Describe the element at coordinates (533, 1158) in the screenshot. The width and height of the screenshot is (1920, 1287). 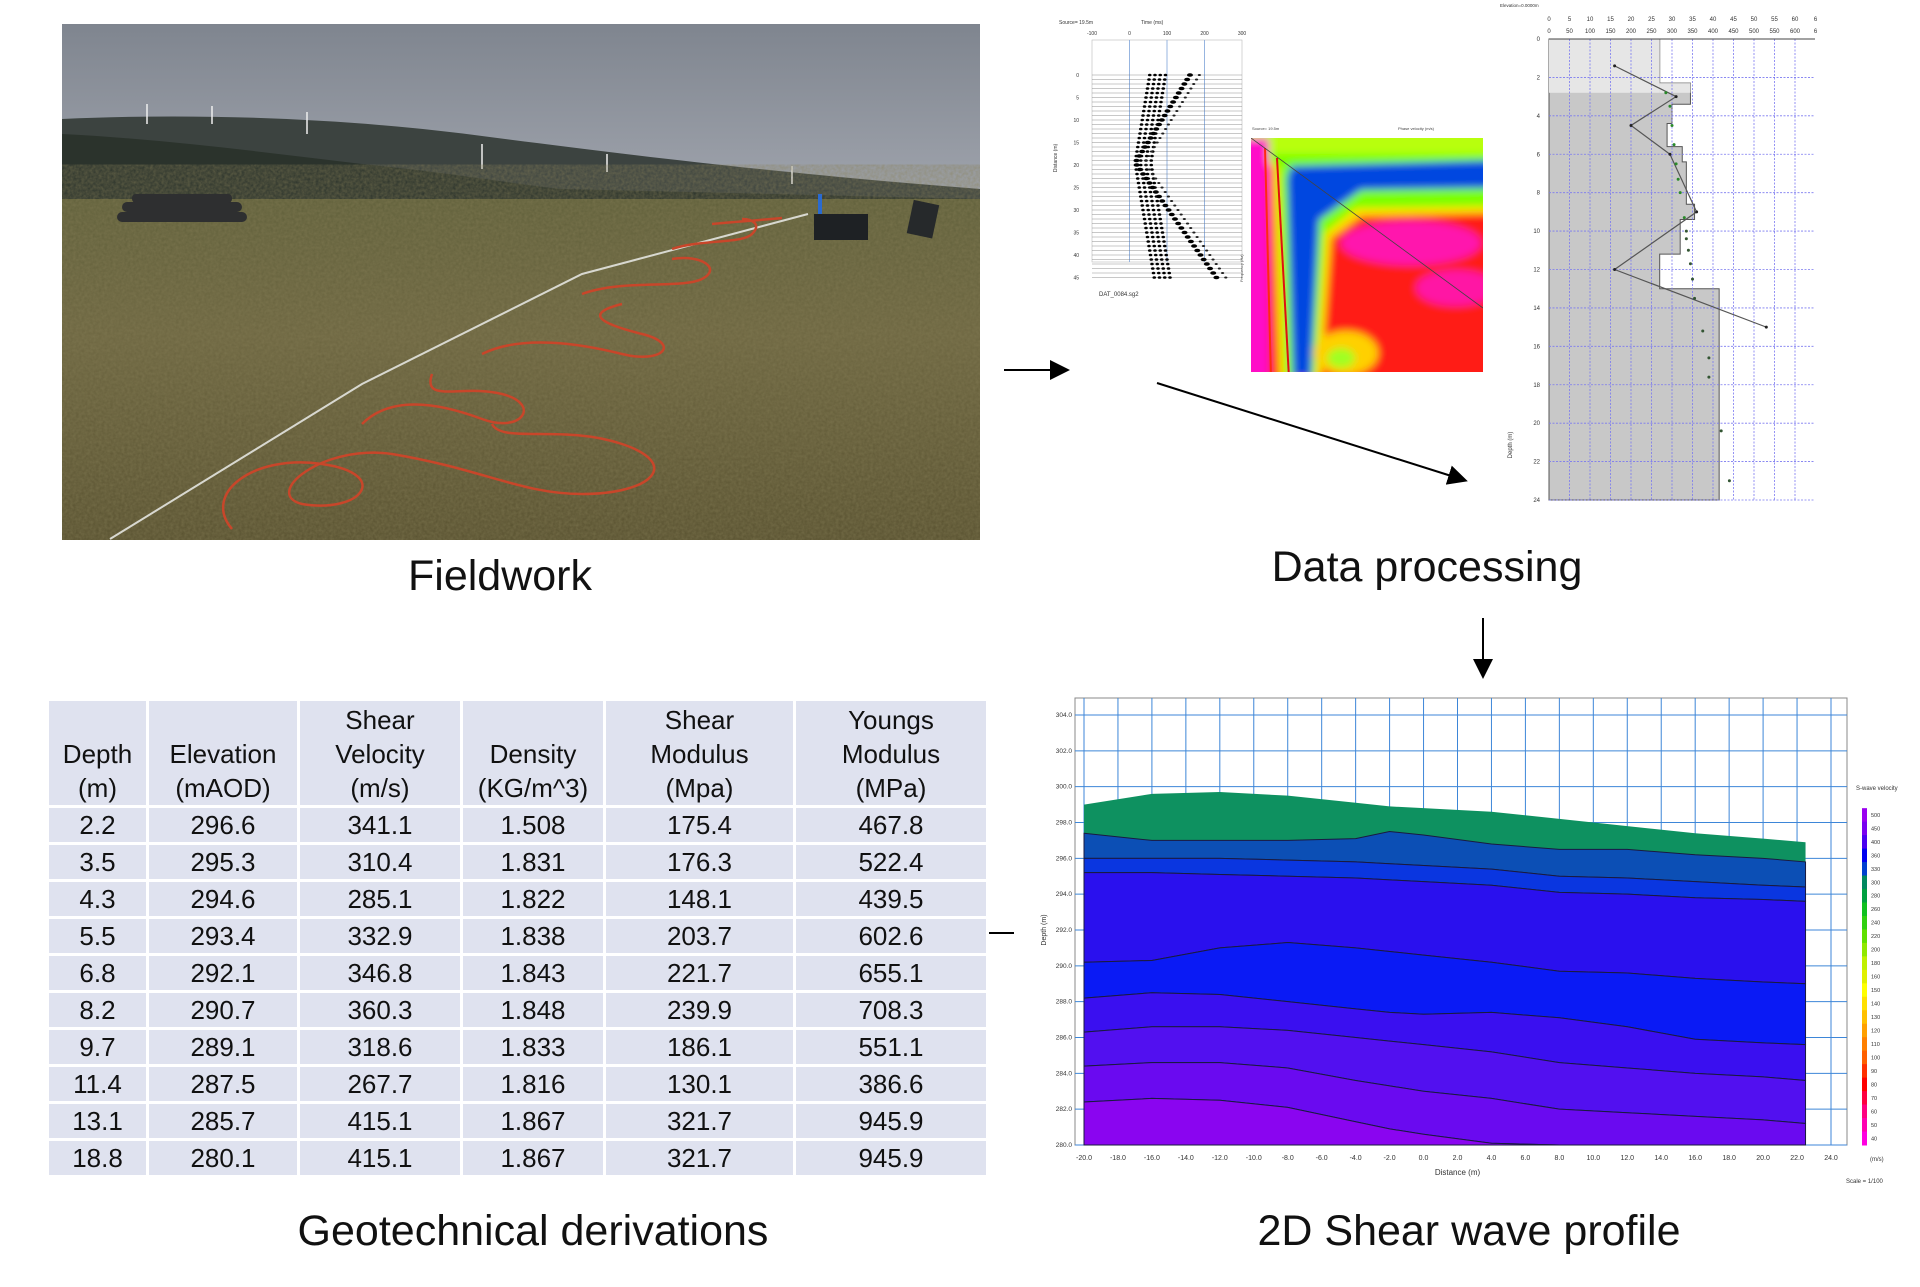
I see `table-cell: 1.867` at that location.